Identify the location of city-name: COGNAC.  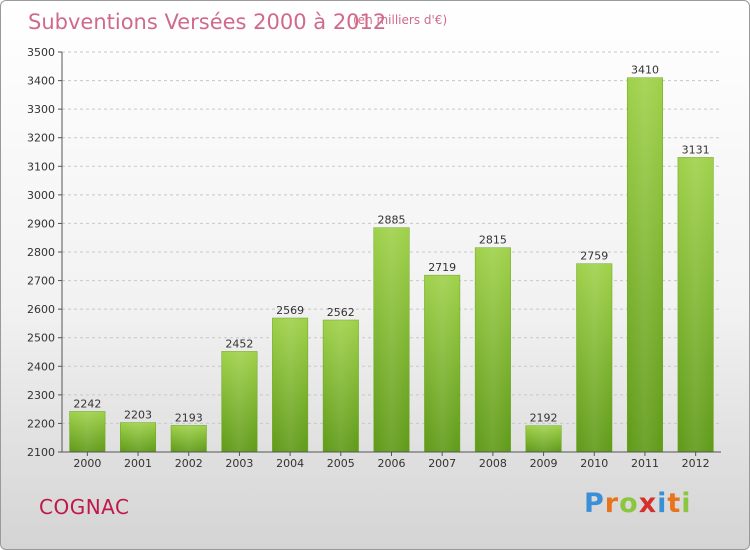
(84, 507).